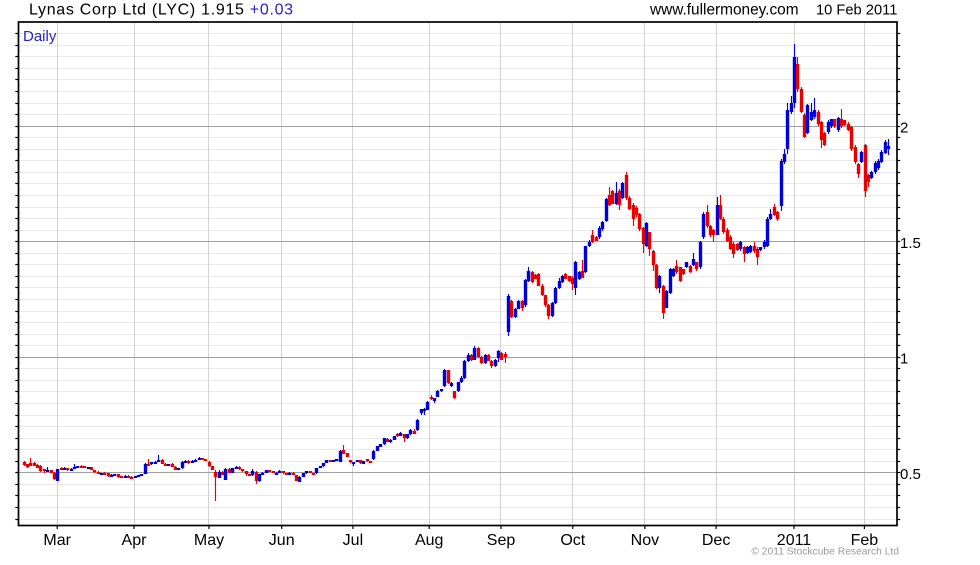  Describe the element at coordinates (645, 540) in the screenshot. I see `svg-text: Nov` at that location.